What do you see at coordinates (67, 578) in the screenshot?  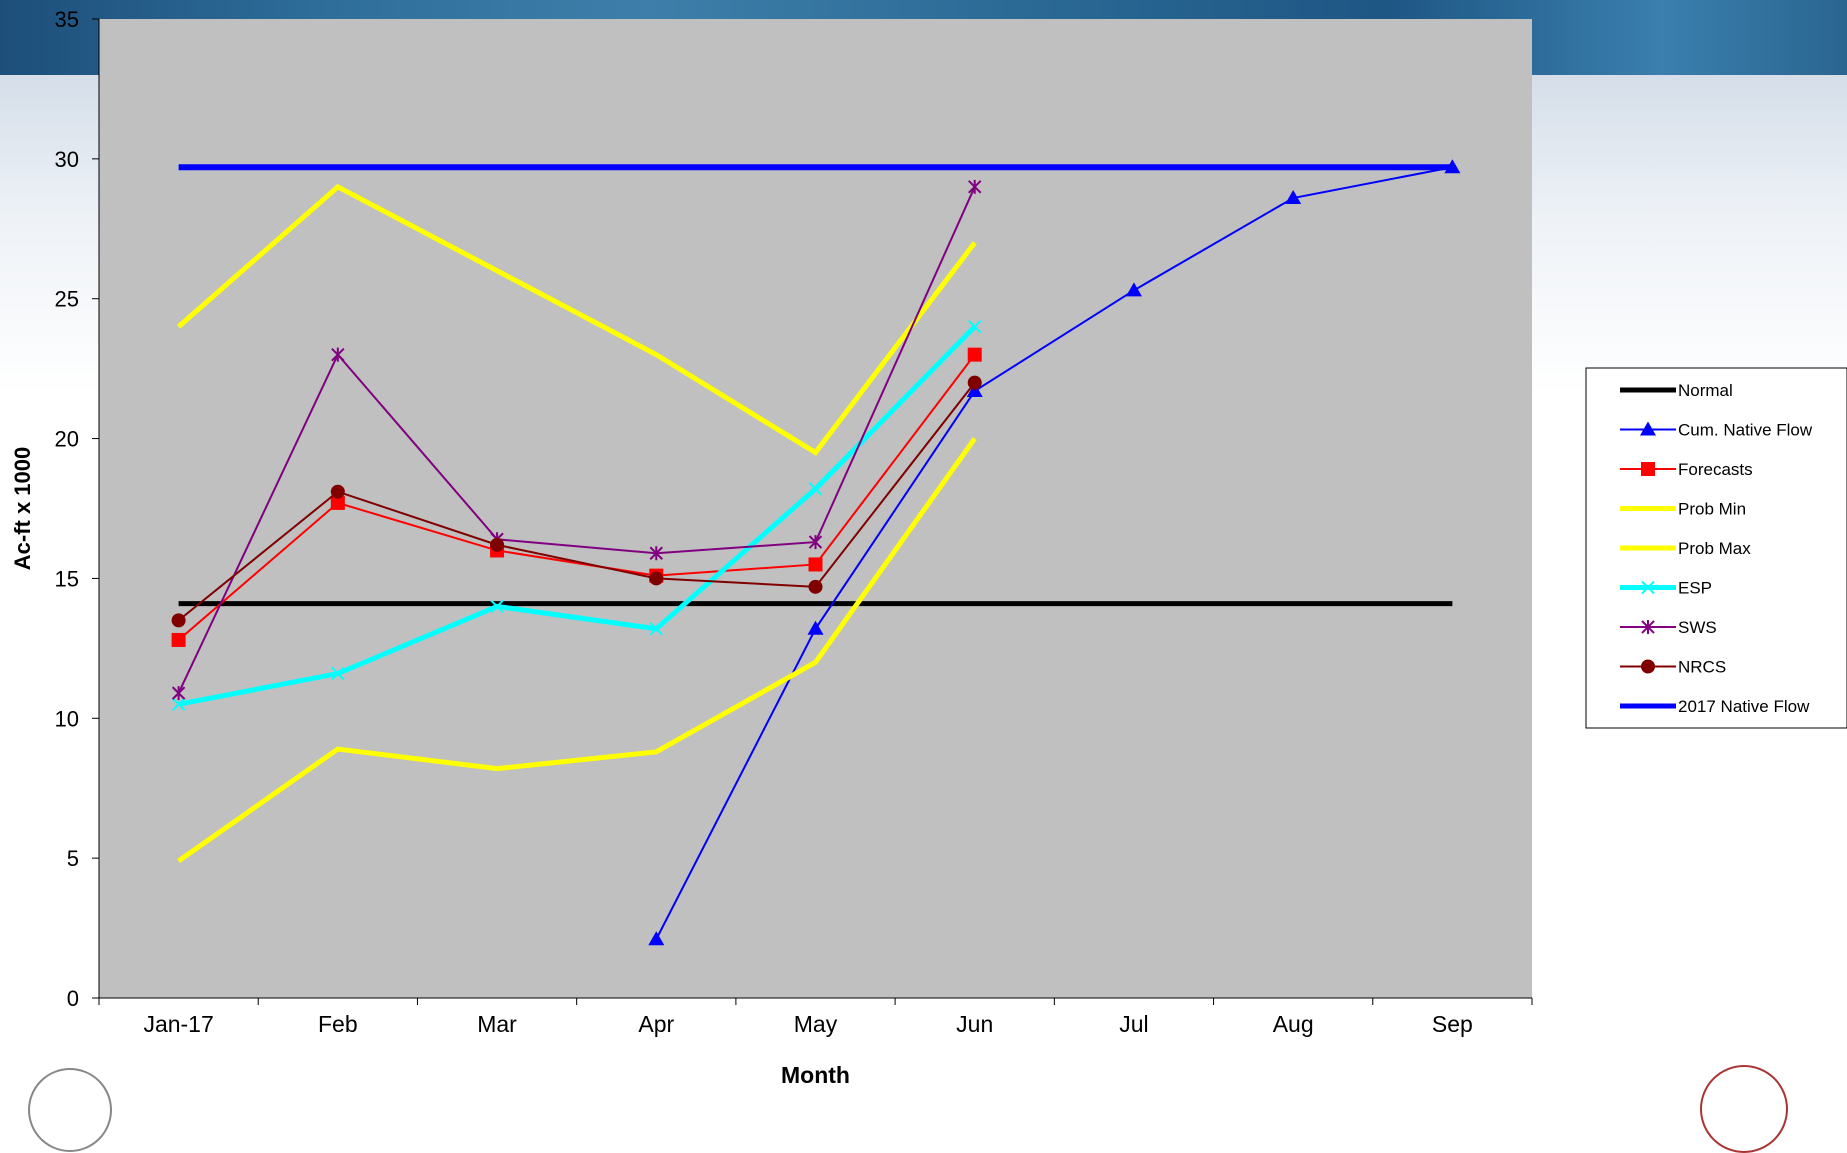 I see `y-tick-label: 15` at bounding box center [67, 578].